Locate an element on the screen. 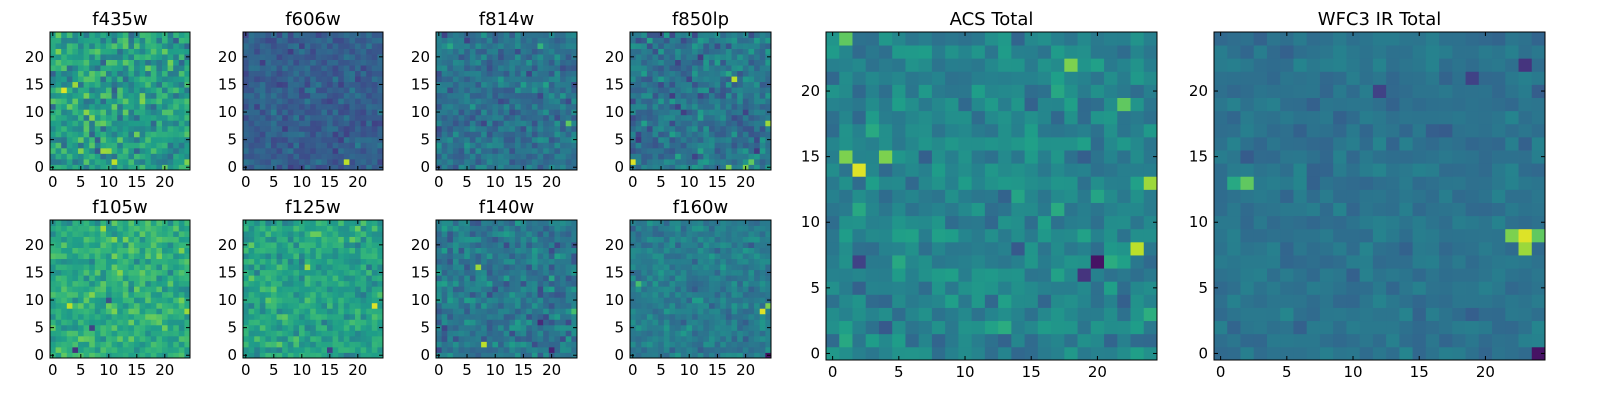  y-tick-label: 20 is located at coordinates (420, 57).